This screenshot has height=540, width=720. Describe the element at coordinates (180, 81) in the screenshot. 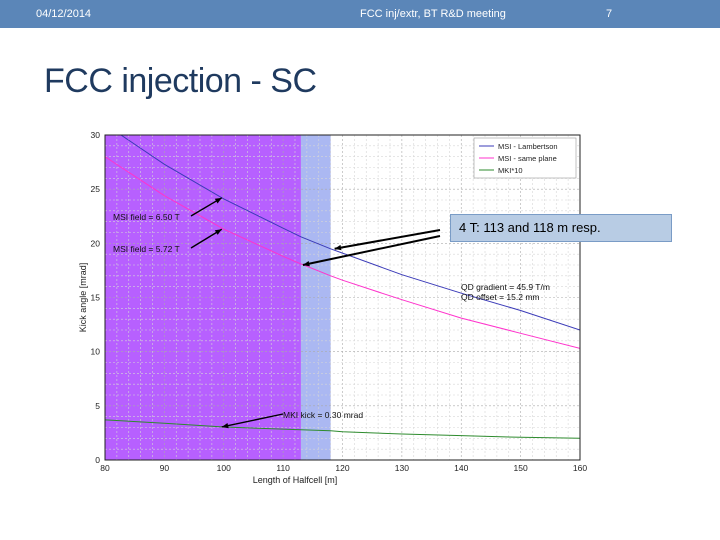

I see `slide-title: FCC injection - SC` at that location.